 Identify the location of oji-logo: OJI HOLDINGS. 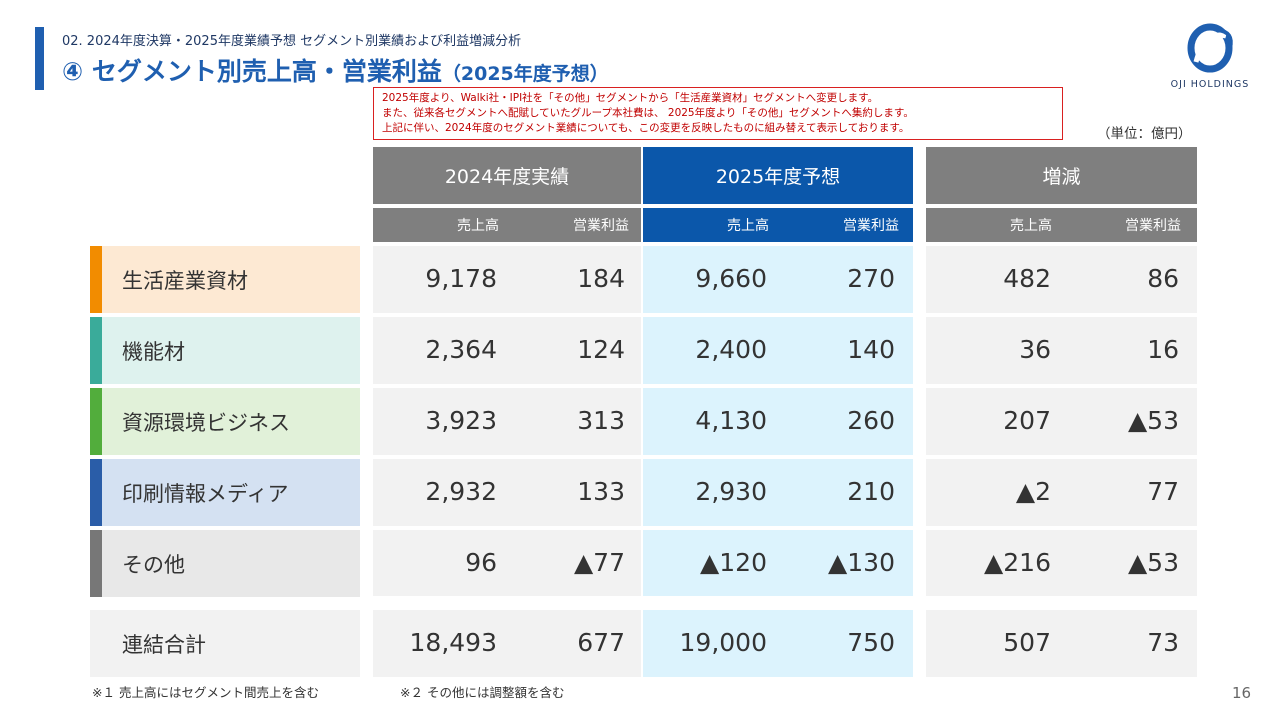
(1210, 57).